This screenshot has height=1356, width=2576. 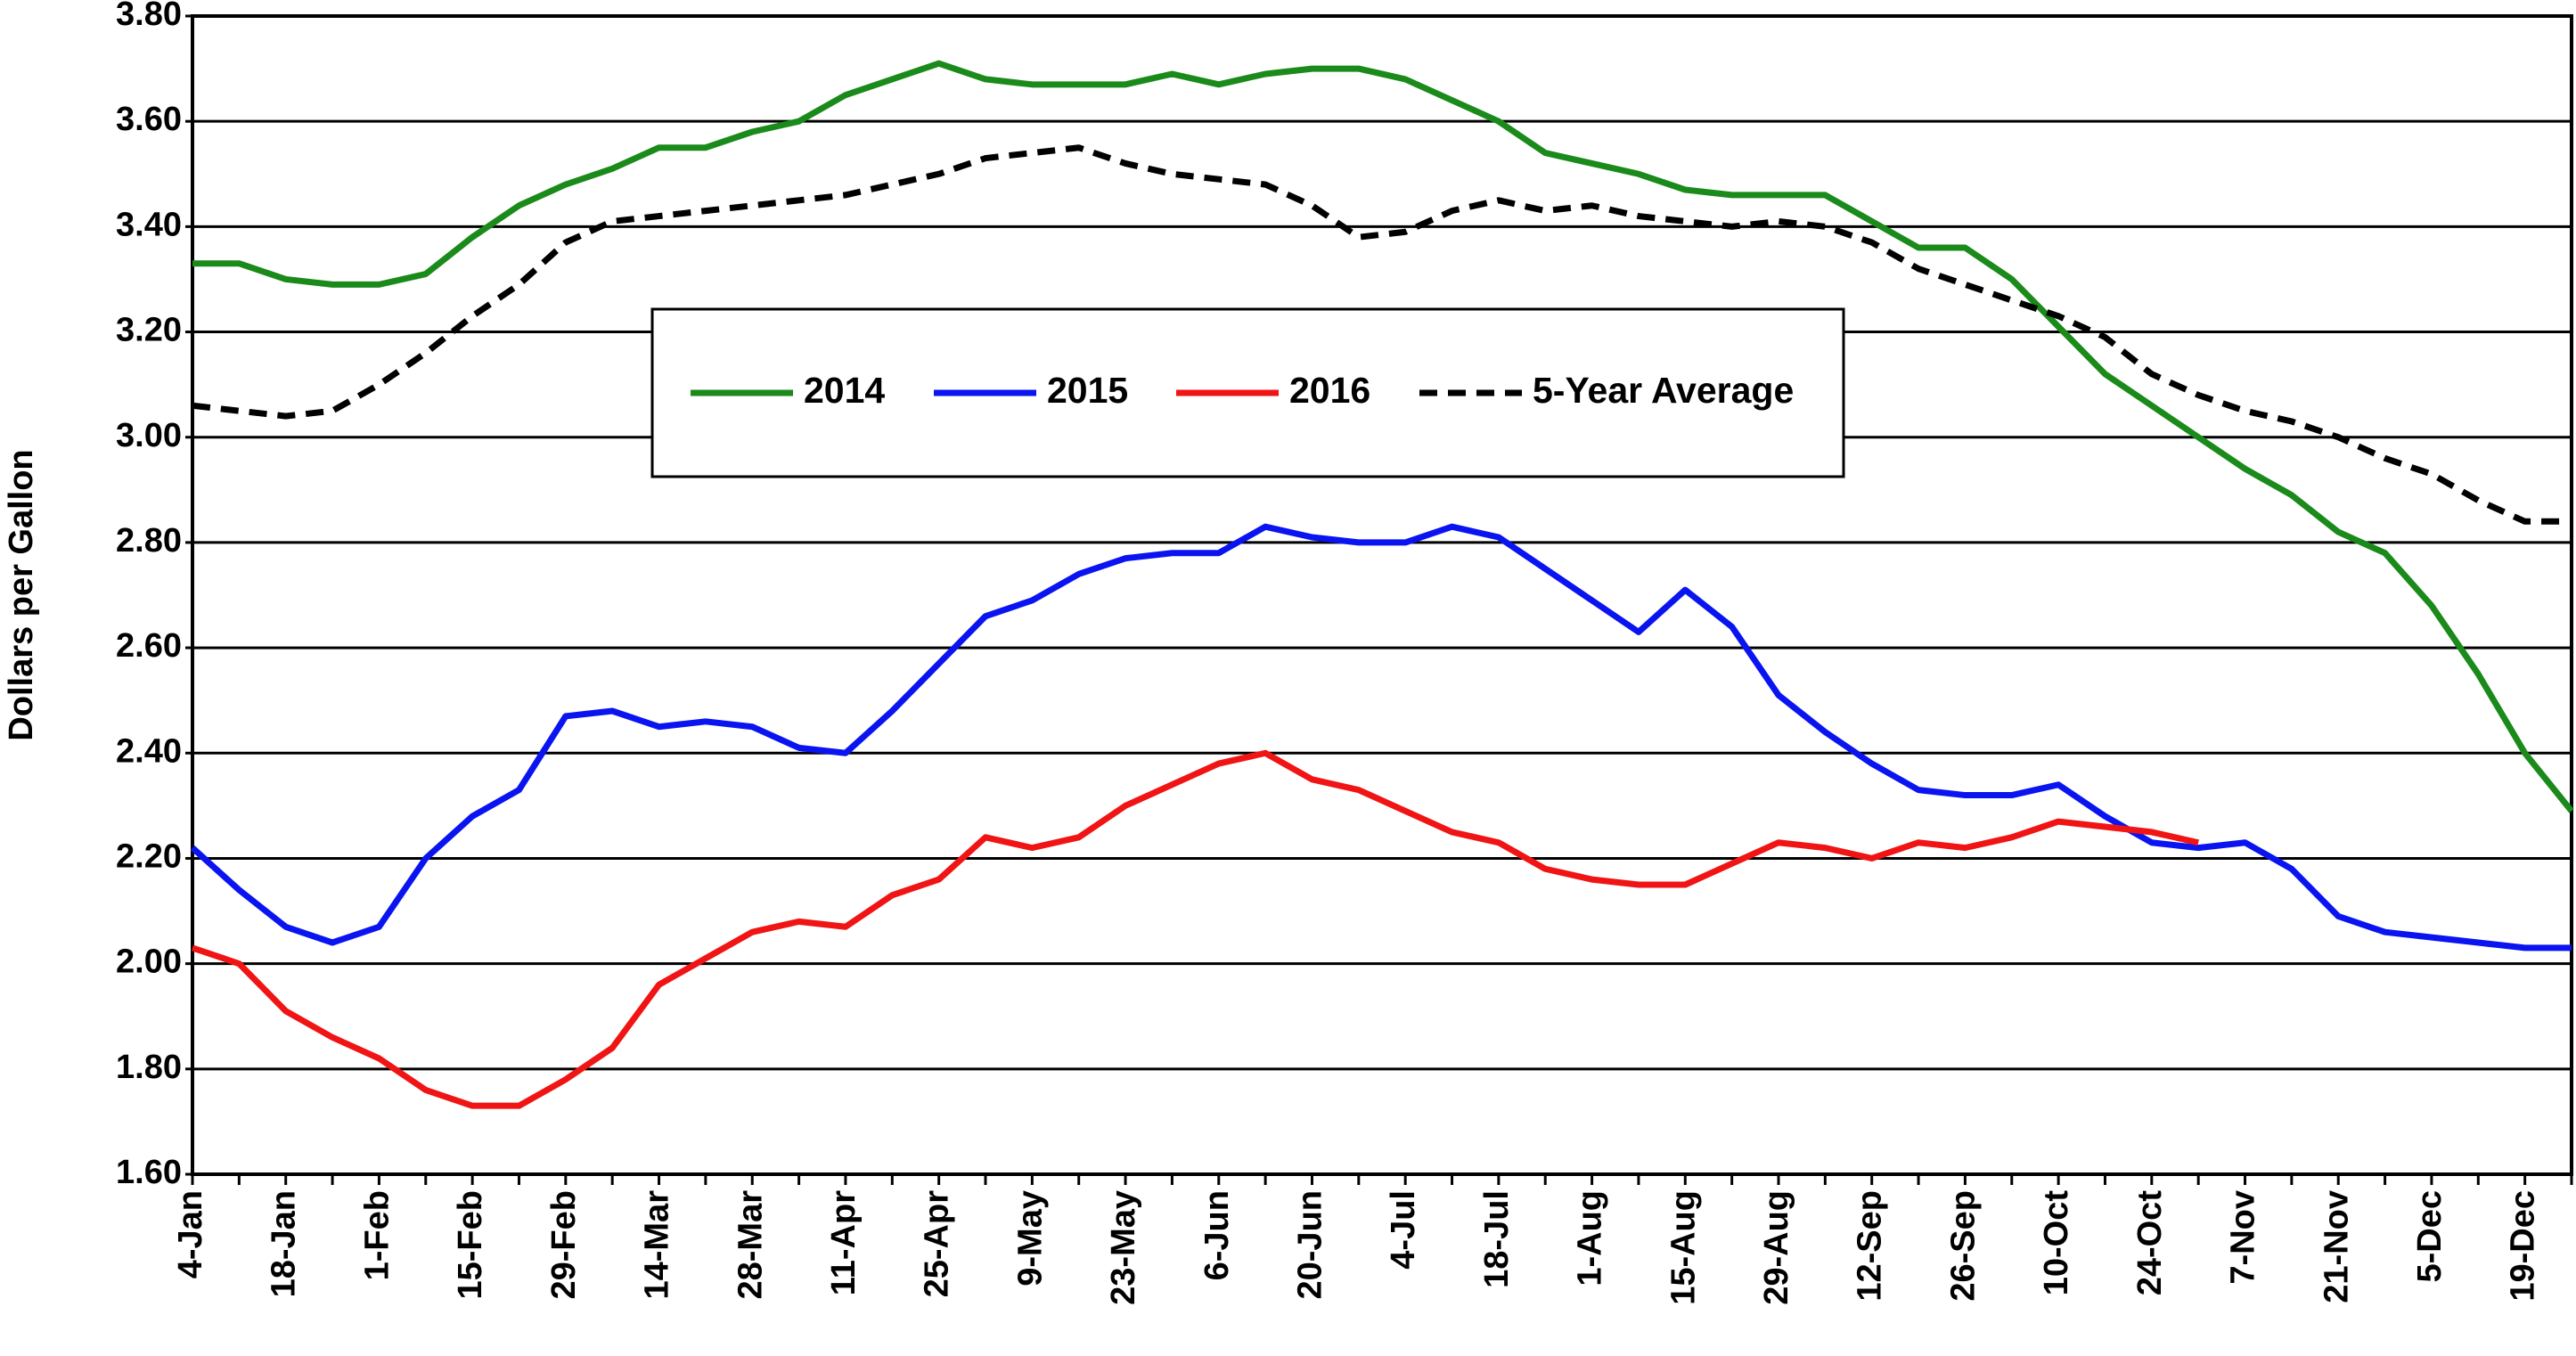 What do you see at coordinates (149, 16) in the screenshot?
I see `y-tick-label: 3.80` at bounding box center [149, 16].